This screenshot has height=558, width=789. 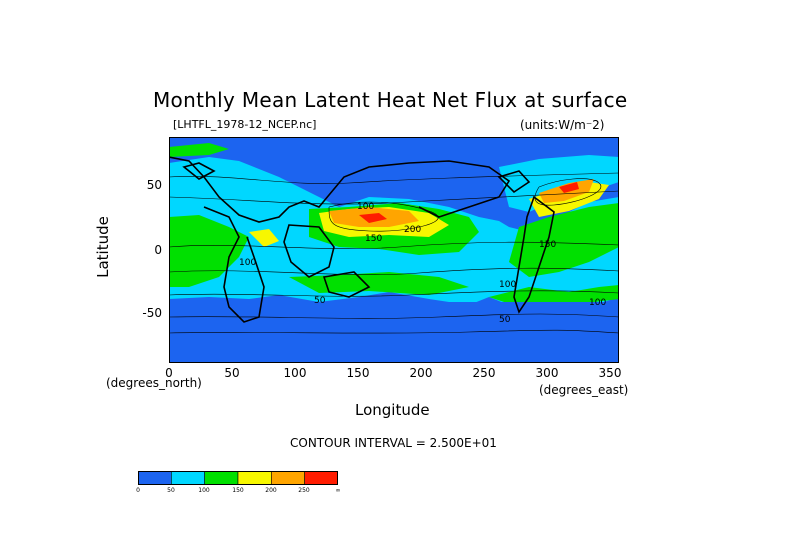 I want to click on x-tick-label: 250, so click(x=484, y=373).